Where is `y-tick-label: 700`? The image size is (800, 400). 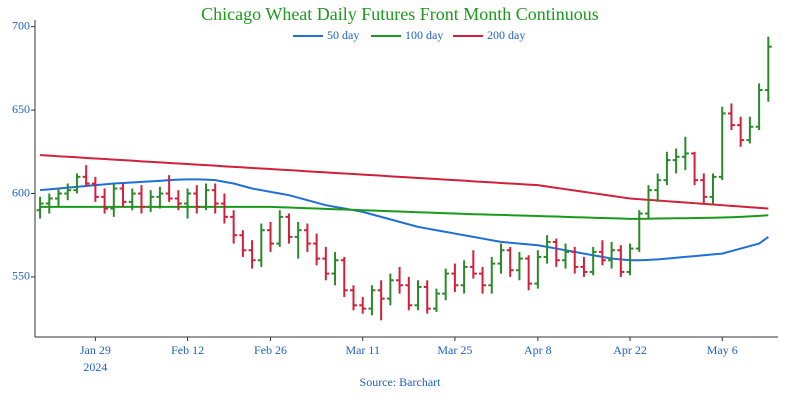
y-tick-label: 700 is located at coordinates (21, 25).